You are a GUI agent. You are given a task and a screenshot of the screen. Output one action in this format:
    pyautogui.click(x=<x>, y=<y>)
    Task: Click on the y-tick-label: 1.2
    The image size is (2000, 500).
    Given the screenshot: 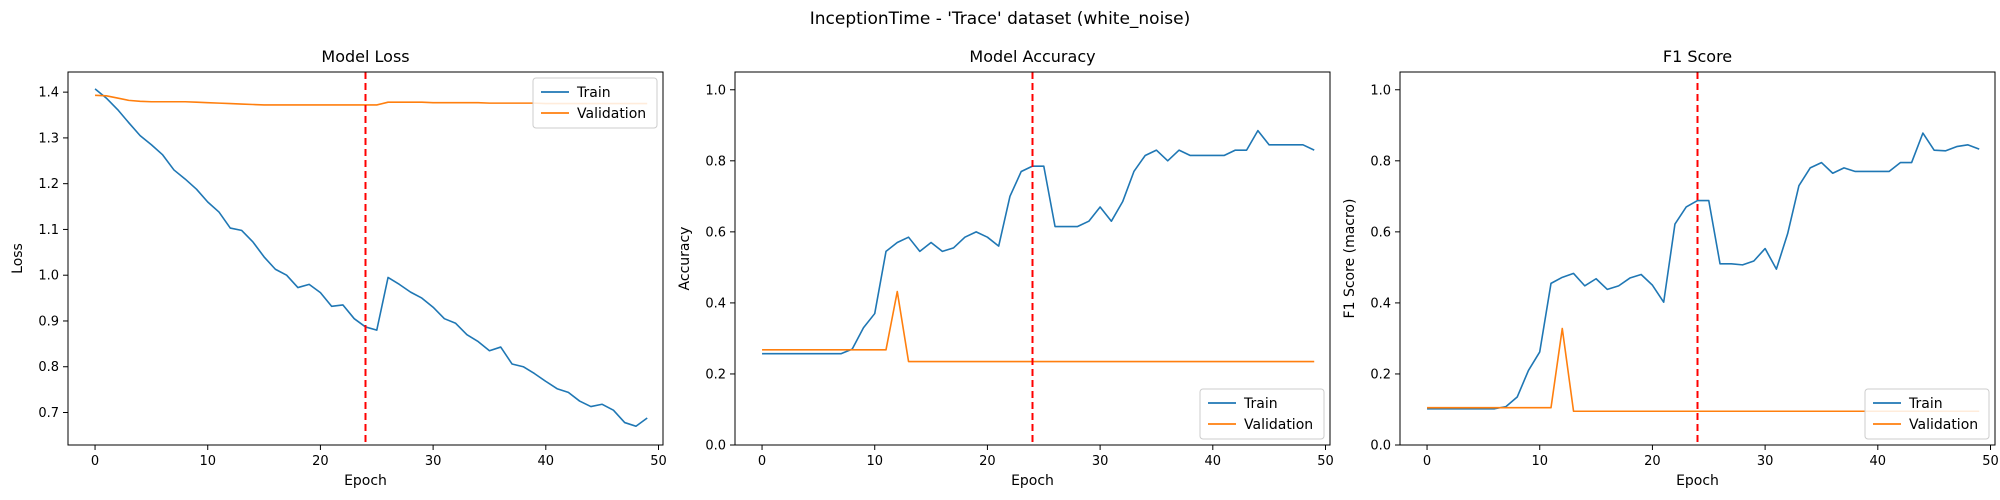 What is the action you would take?
    pyautogui.click(x=48, y=184)
    